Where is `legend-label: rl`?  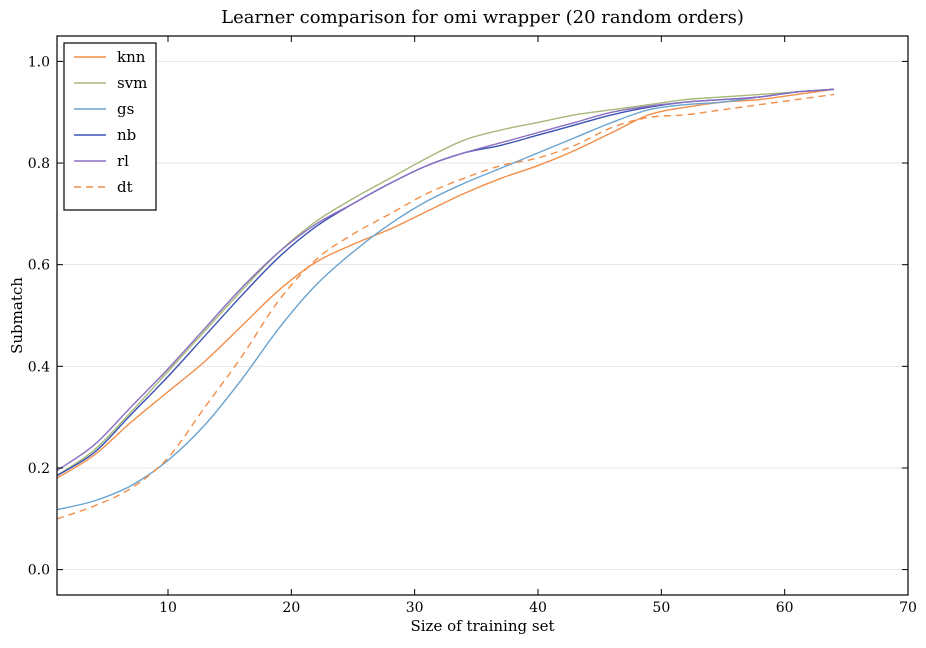
legend-label: rl is located at coordinates (123, 161).